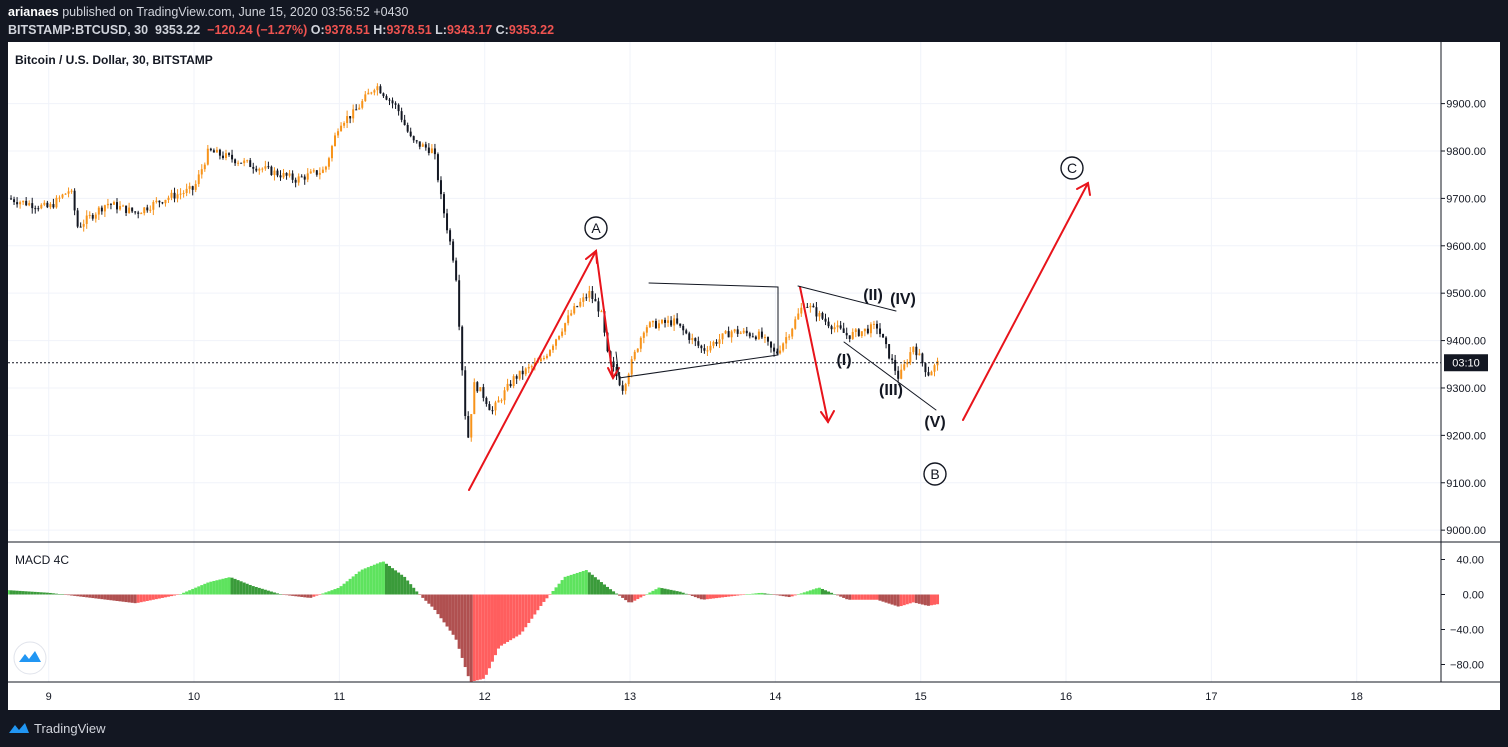 This screenshot has height=747, width=1508. I want to click on sub-wave-2-label: (II), so click(873, 295).